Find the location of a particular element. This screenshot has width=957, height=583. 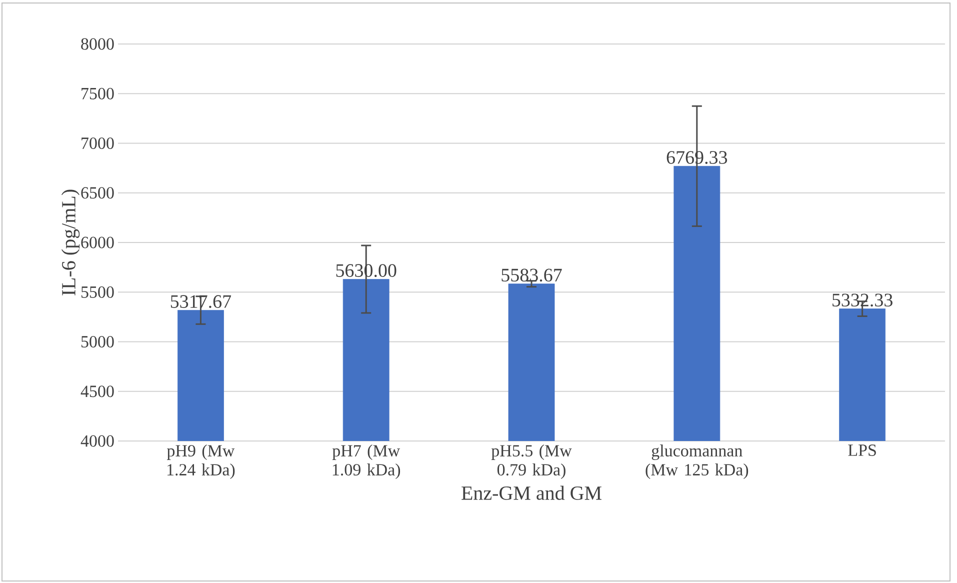

y-axis-title: IL-6 (pg/mL) is located at coordinates (70, 243).